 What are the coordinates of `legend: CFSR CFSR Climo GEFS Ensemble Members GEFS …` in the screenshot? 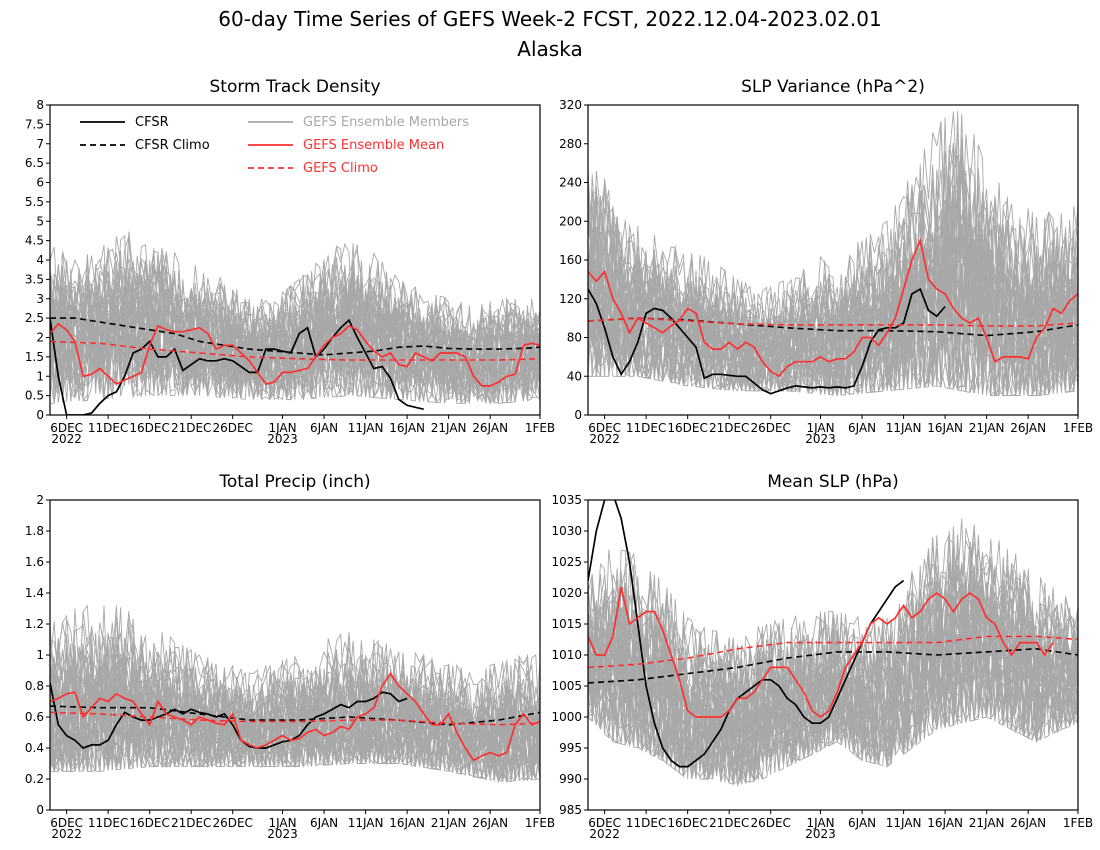 It's located at (274, 145).